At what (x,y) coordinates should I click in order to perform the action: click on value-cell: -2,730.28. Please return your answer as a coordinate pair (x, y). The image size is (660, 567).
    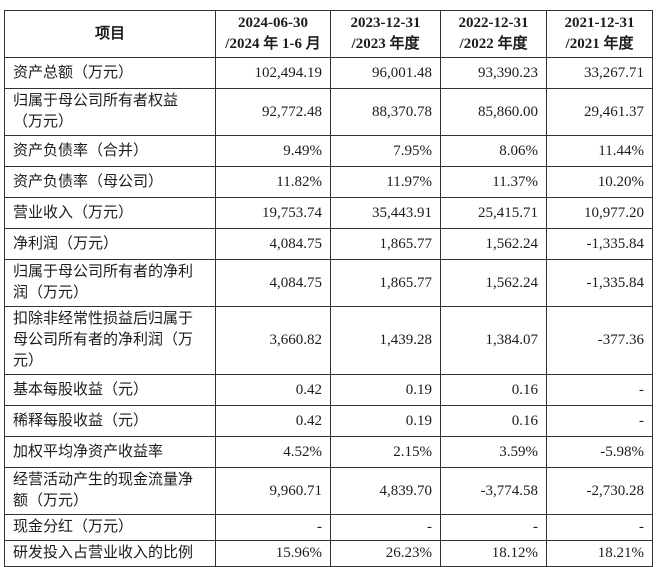
    Looking at the image, I should click on (599, 491).